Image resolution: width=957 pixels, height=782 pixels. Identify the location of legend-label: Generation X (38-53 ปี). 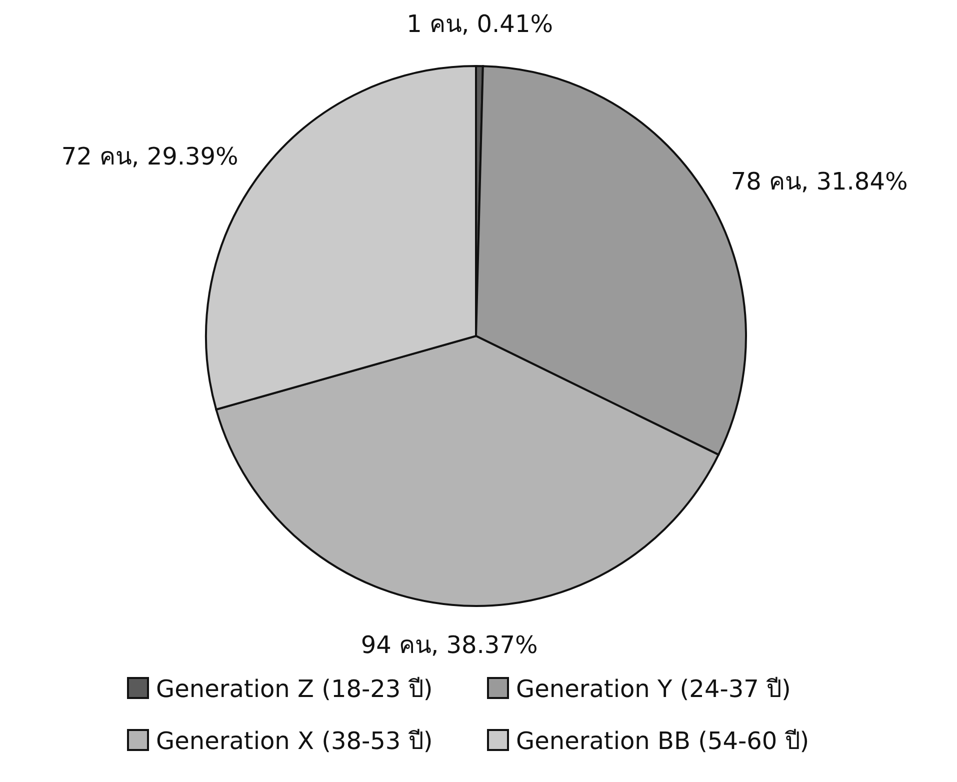
(294, 741).